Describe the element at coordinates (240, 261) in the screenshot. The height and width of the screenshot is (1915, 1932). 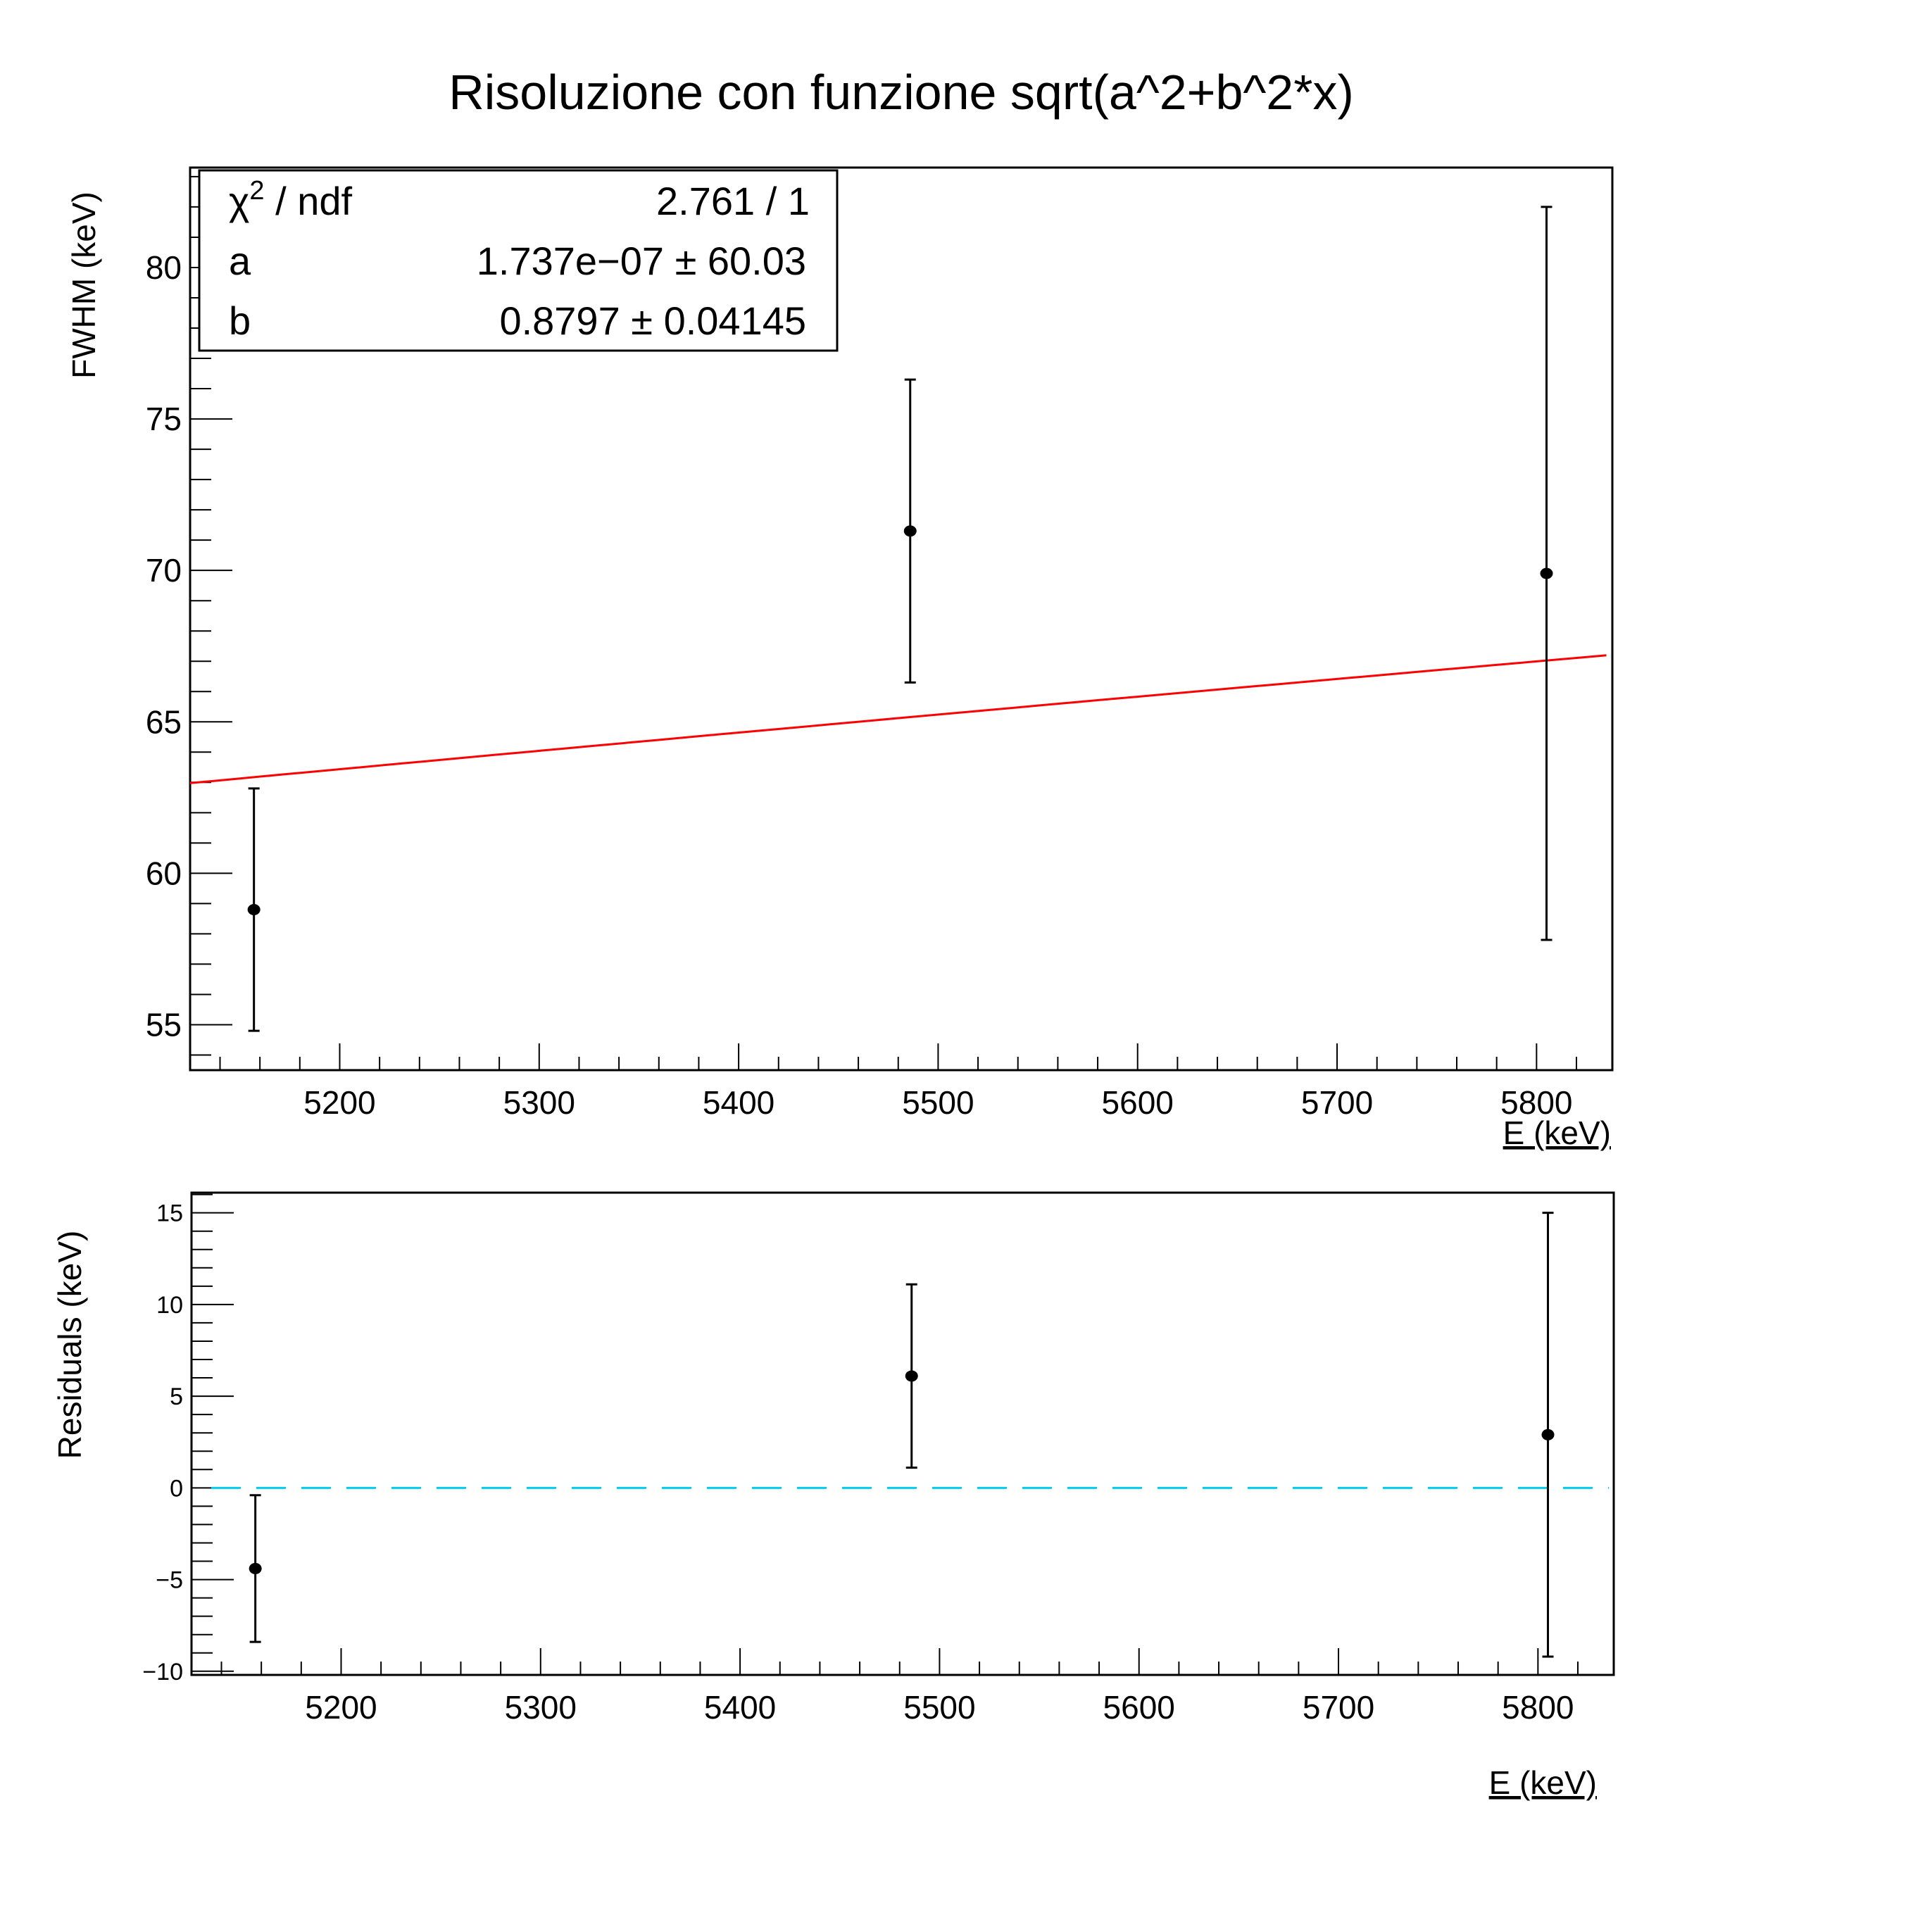
I see `stats-a-label: a` at that location.